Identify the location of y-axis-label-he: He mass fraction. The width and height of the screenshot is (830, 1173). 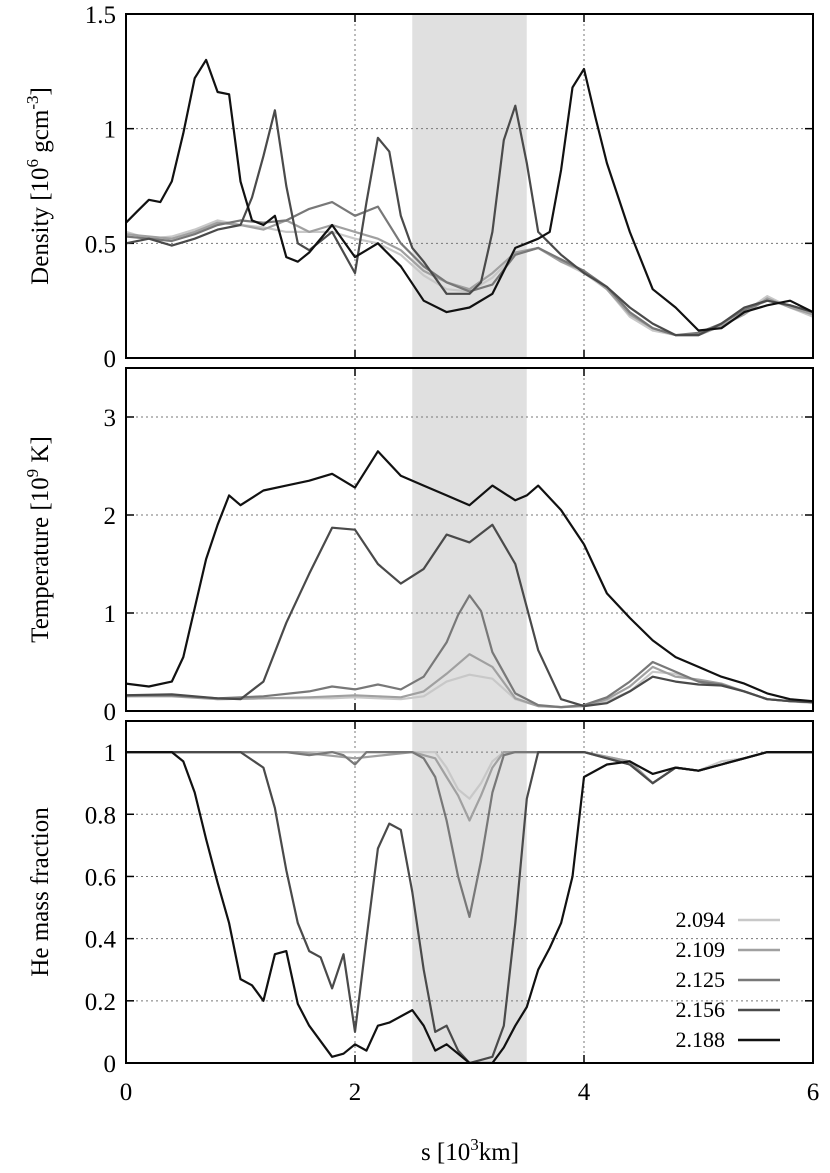
(40, 892).